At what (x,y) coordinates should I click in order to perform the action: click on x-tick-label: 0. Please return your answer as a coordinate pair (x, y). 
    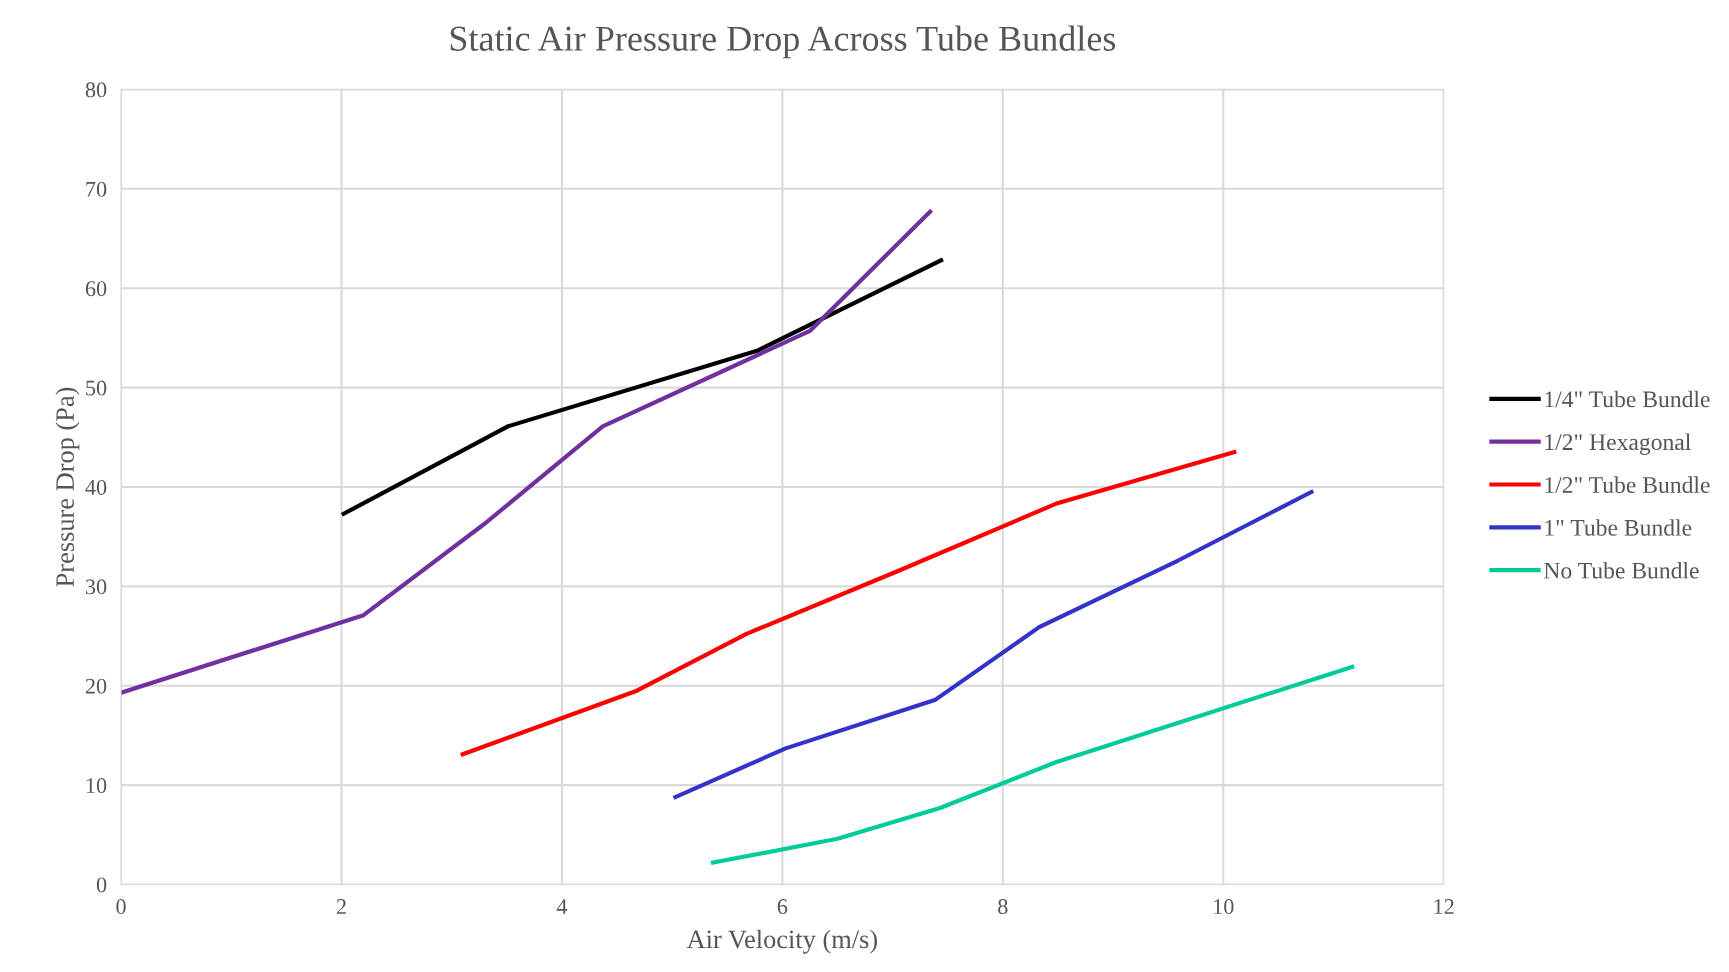
    Looking at the image, I should click on (121, 907).